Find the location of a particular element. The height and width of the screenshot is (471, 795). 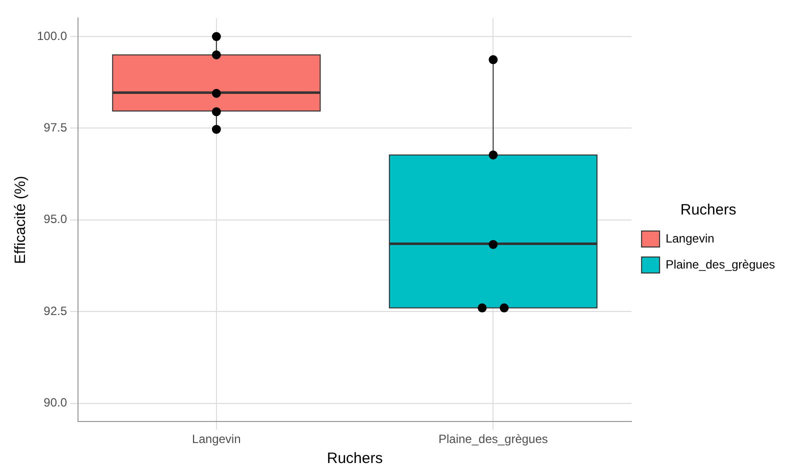

y-tick-label: 95.0 is located at coordinates (56, 219).